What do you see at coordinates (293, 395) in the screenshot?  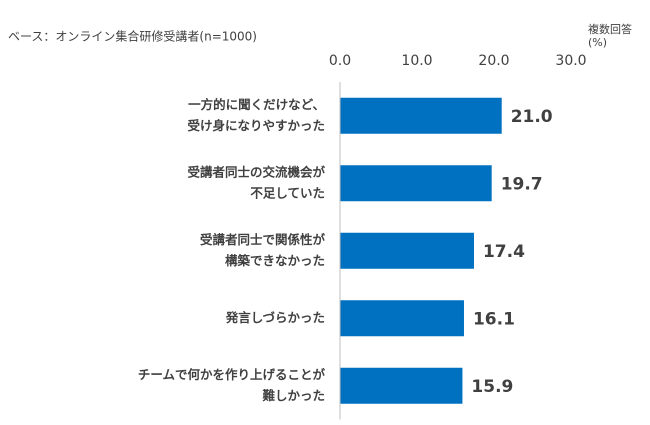 I see `category-label: 難しかった` at bounding box center [293, 395].